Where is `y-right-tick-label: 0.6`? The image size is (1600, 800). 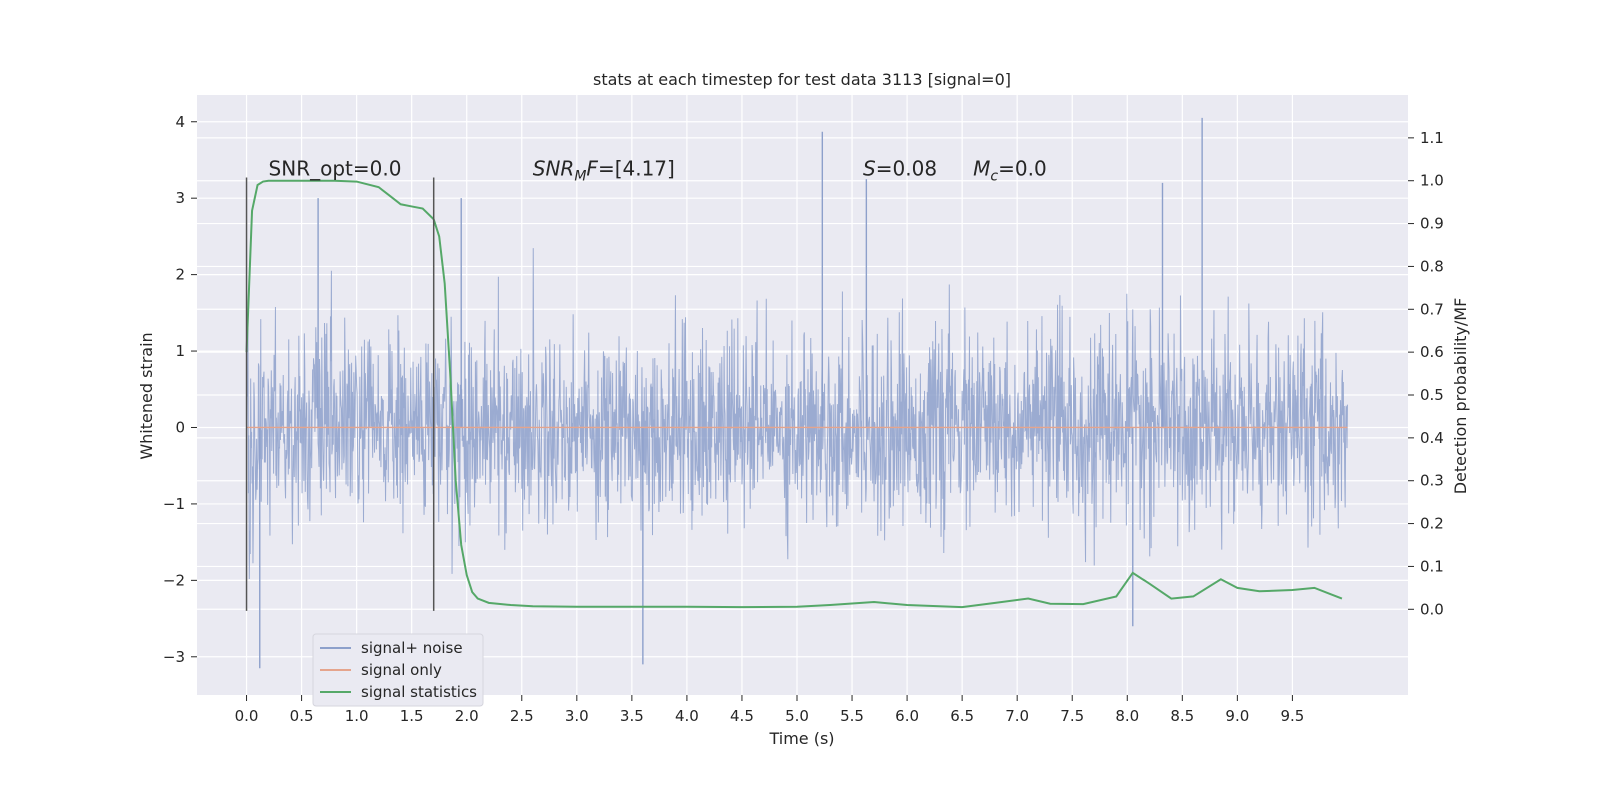 y-right-tick-label: 0.6 is located at coordinates (1432, 352).